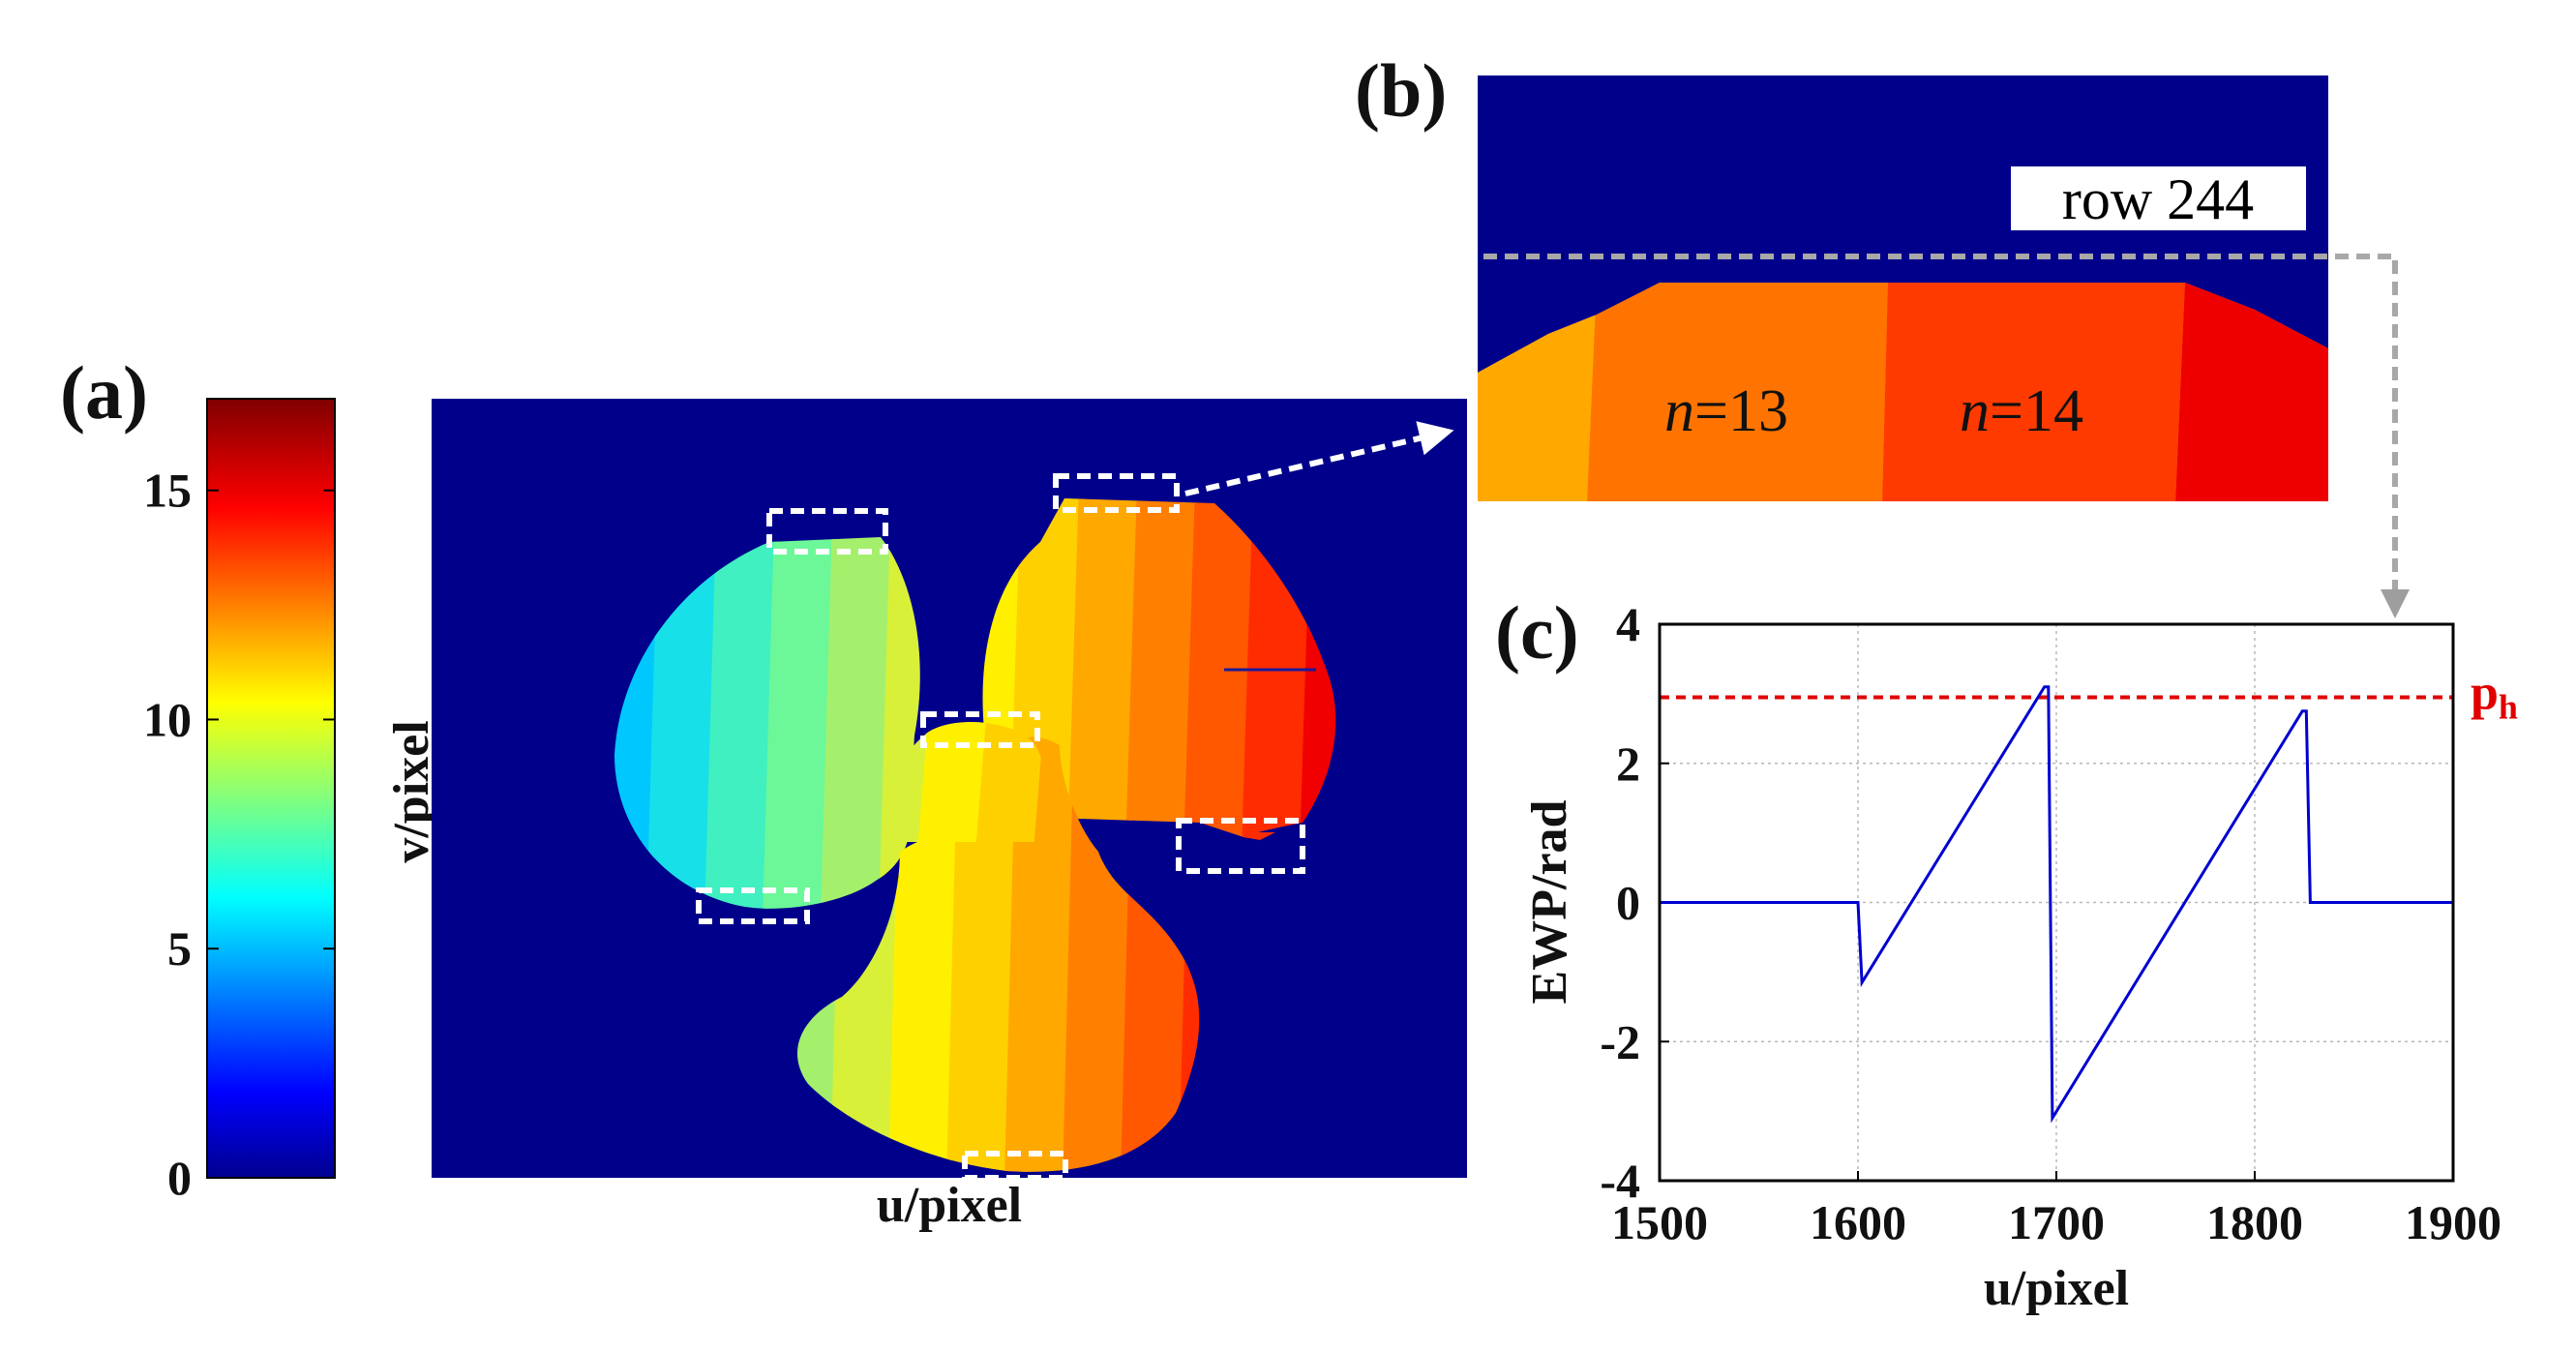 The height and width of the screenshot is (1352, 2576). Describe the element at coordinates (1401, 90) in the screenshot. I see `panel-b-label: (b)` at that location.